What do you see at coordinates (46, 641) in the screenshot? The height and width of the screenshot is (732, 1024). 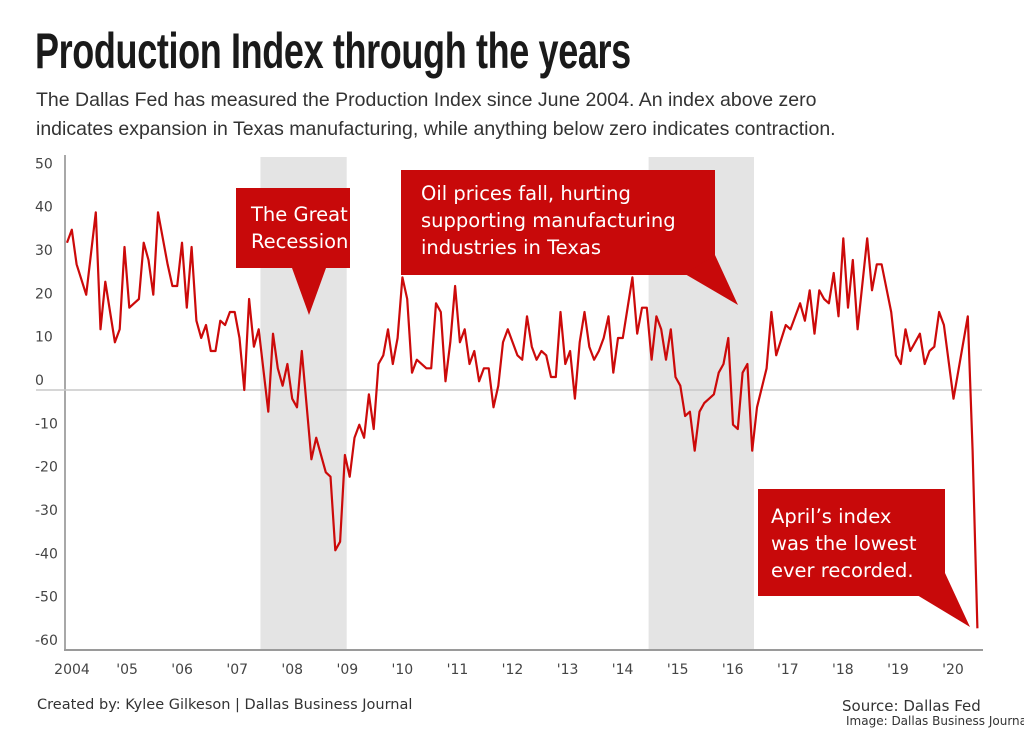 I see `y-tick-label: -60` at bounding box center [46, 641].